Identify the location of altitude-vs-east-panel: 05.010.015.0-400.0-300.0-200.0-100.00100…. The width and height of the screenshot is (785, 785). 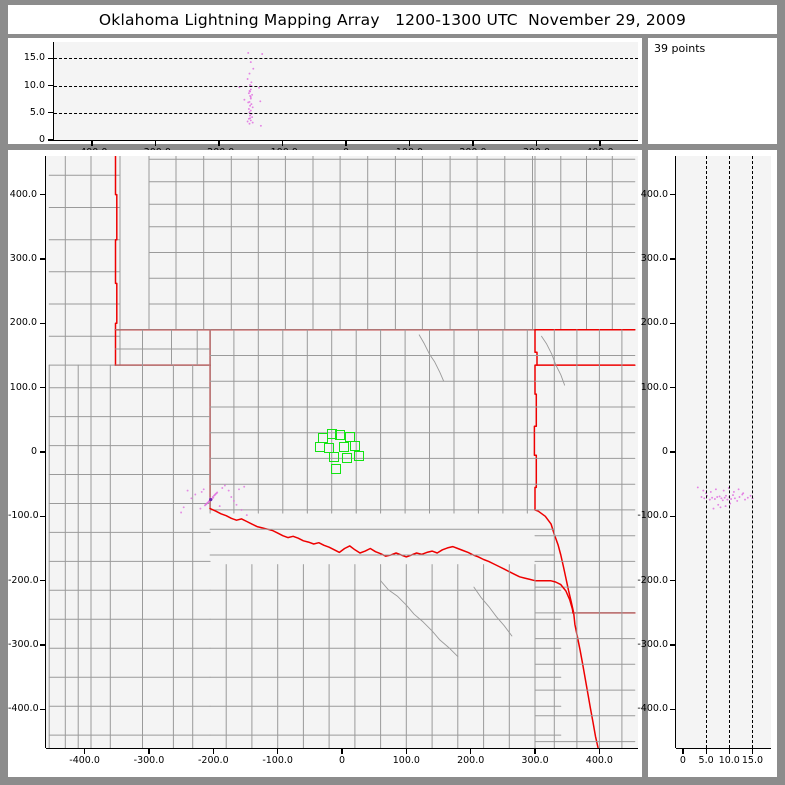
(325, 98).